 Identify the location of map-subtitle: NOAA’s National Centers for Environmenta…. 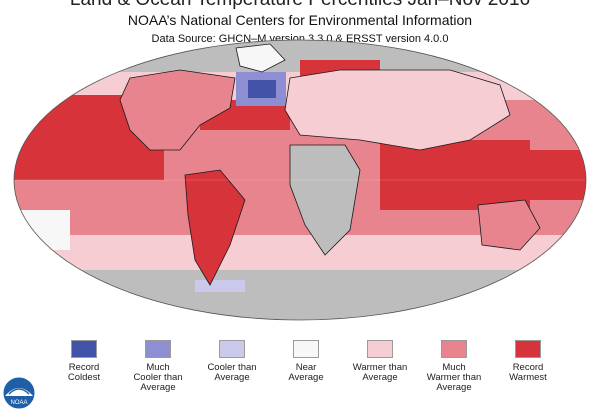
(300, 20).